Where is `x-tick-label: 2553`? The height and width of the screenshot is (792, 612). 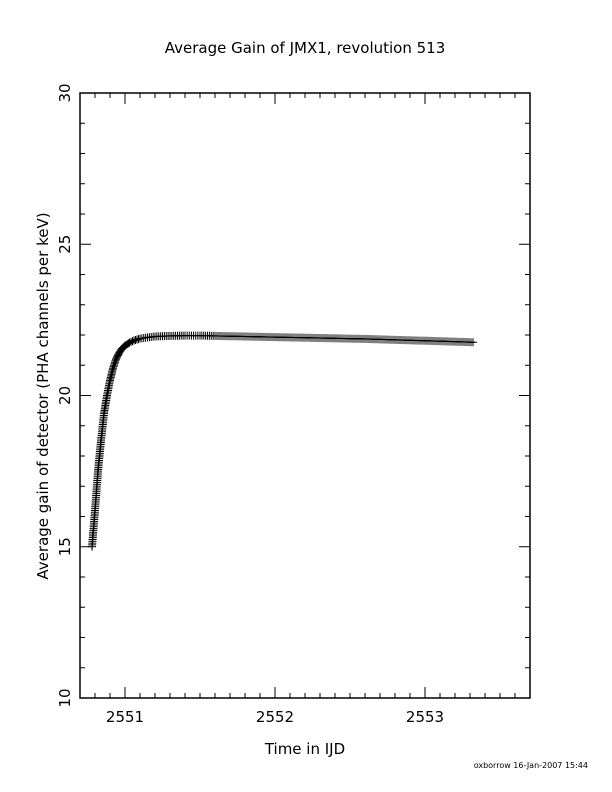 x-tick-label: 2553 is located at coordinates (425, 717).